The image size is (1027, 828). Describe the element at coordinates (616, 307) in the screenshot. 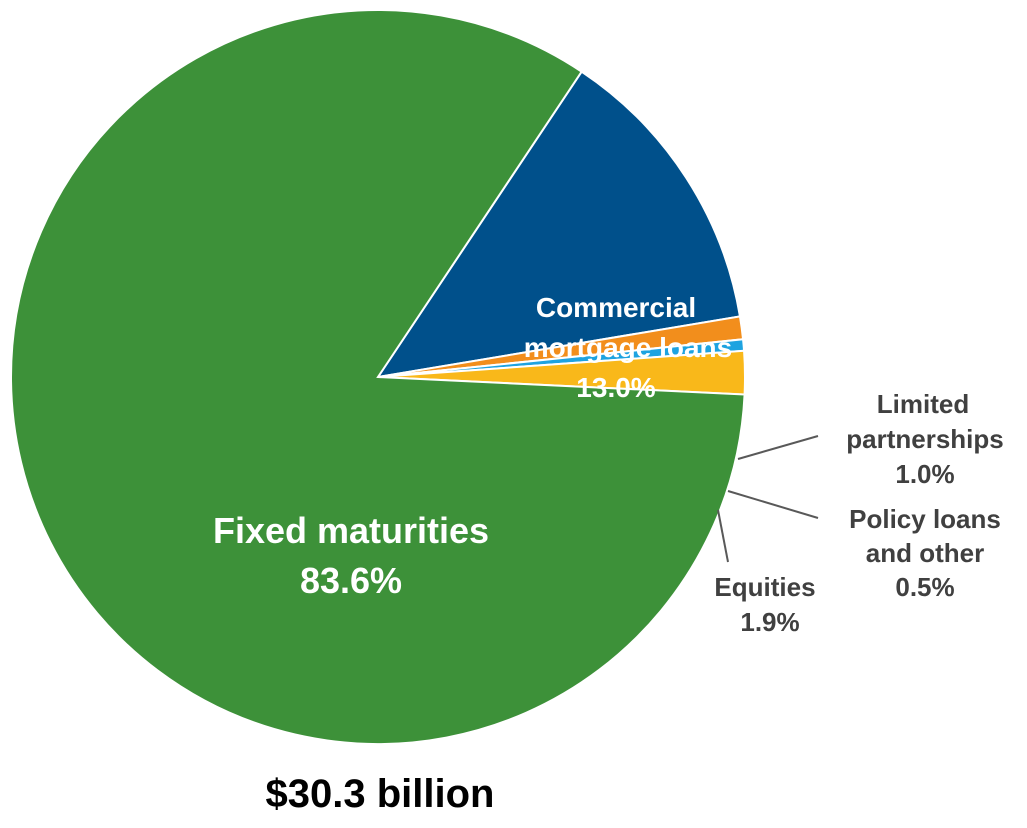

I see `label-commercial-line1: Commercial` at that location.